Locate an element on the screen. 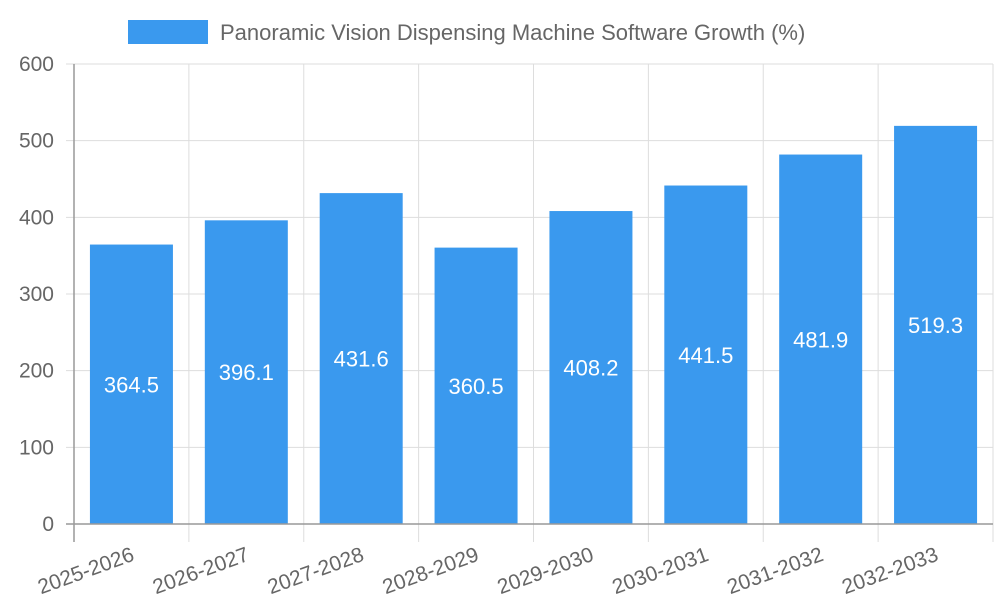 The height and width of the screenshot is (600, 1000). data-label: 481.9 is located at coordinates (820, 339).